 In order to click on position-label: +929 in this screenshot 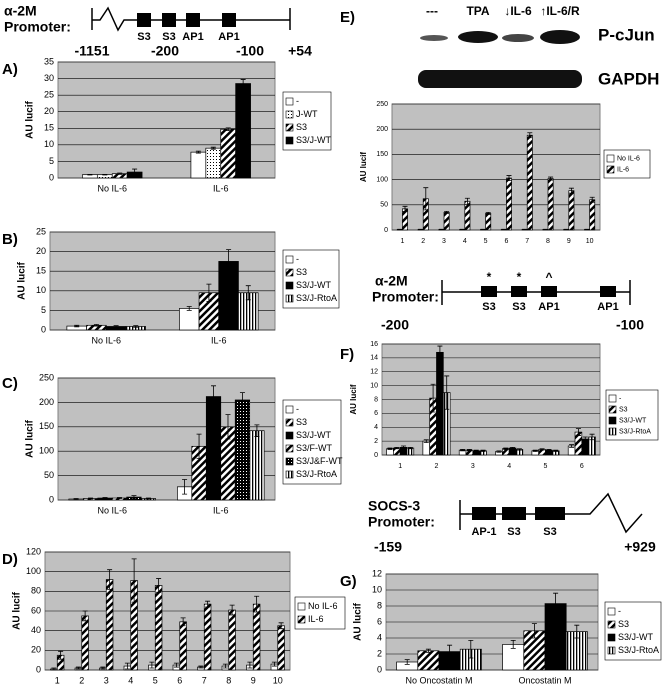, I will do `click(640, 547)`.